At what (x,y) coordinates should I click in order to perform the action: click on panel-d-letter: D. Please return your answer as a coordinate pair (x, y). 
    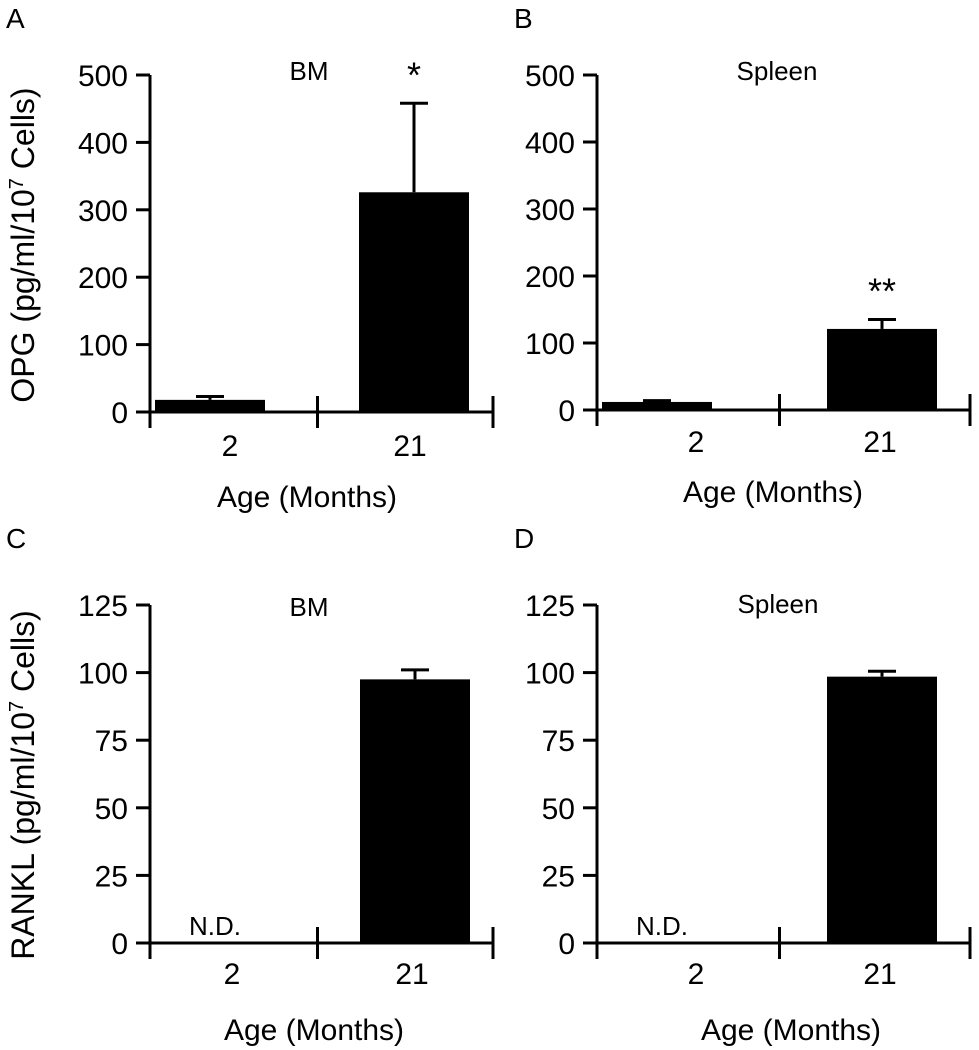
    Looking at the image, I should click on (524, 538).